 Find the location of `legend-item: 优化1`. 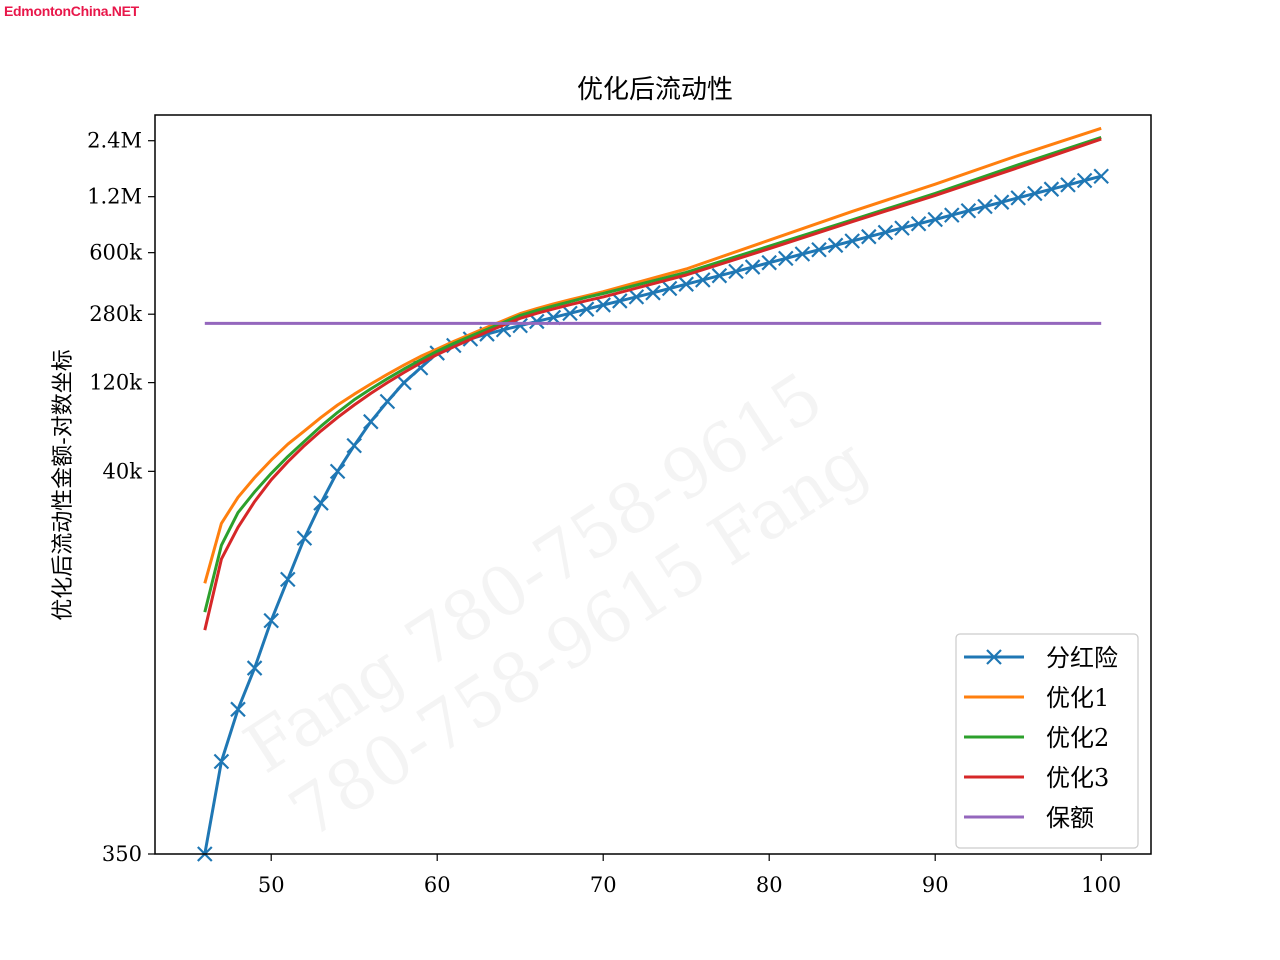

legend-item: 优化1 is located at coordinates (1036, 698).